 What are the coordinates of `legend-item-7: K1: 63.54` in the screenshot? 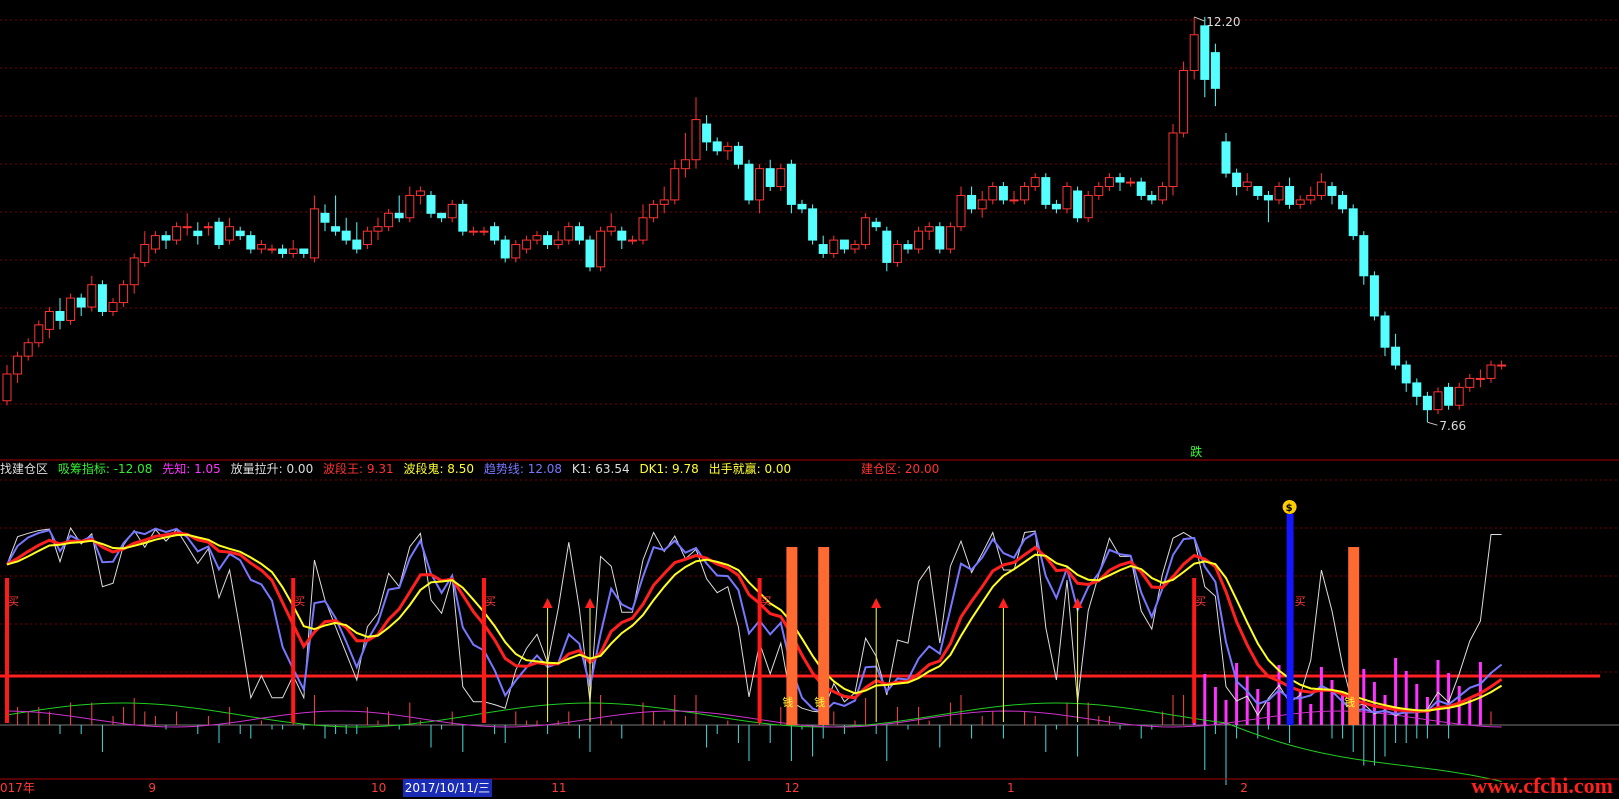 It's located at (600, 469).